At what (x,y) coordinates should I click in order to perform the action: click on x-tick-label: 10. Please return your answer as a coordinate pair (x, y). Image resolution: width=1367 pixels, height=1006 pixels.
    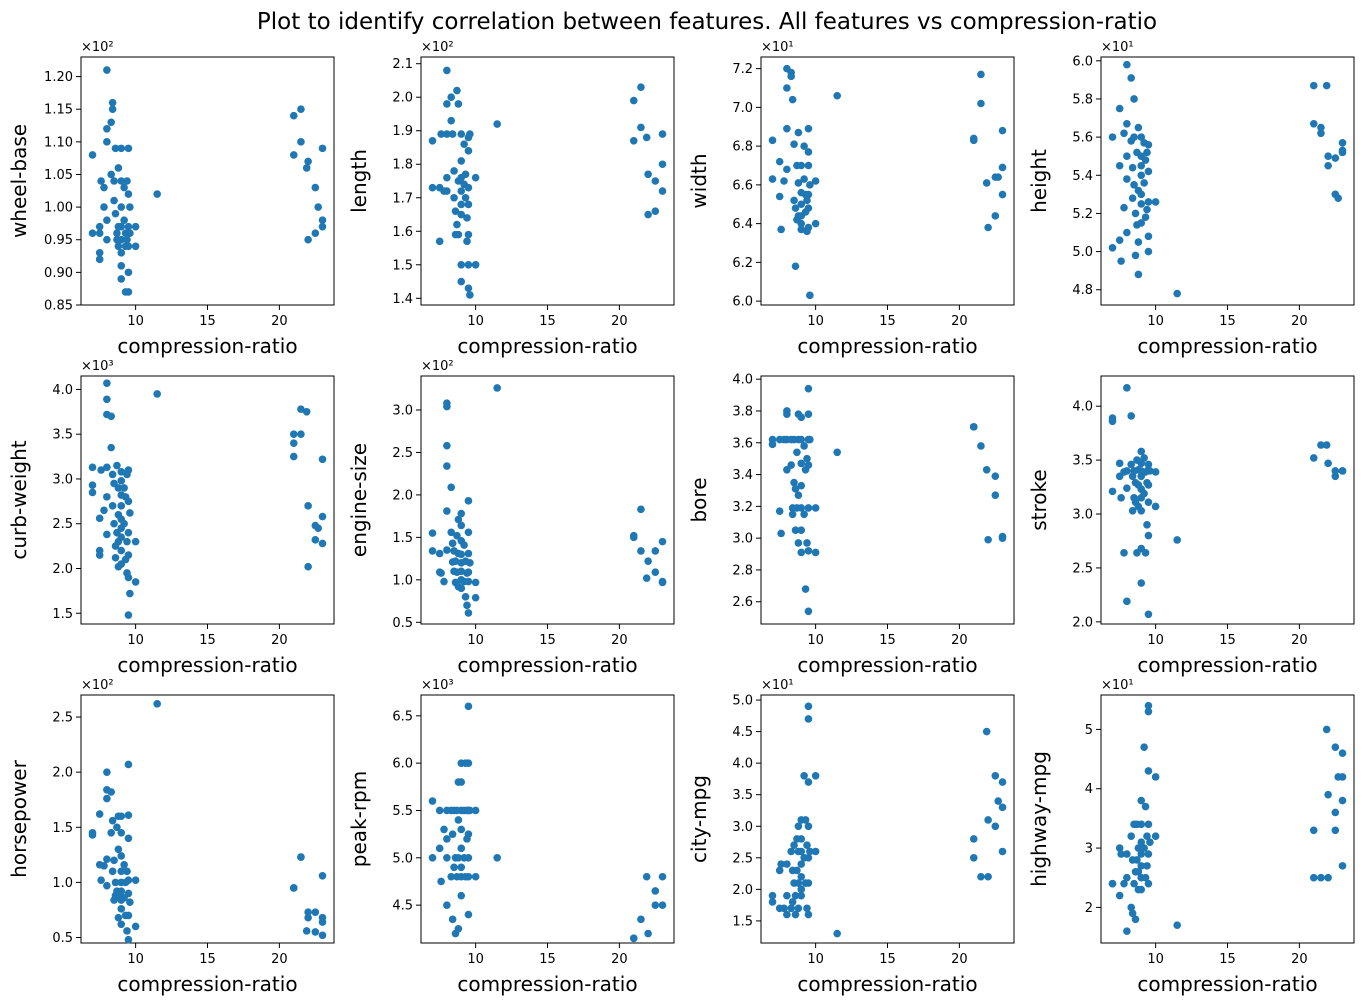
    Looking at the image, I should click on (1155, 321).